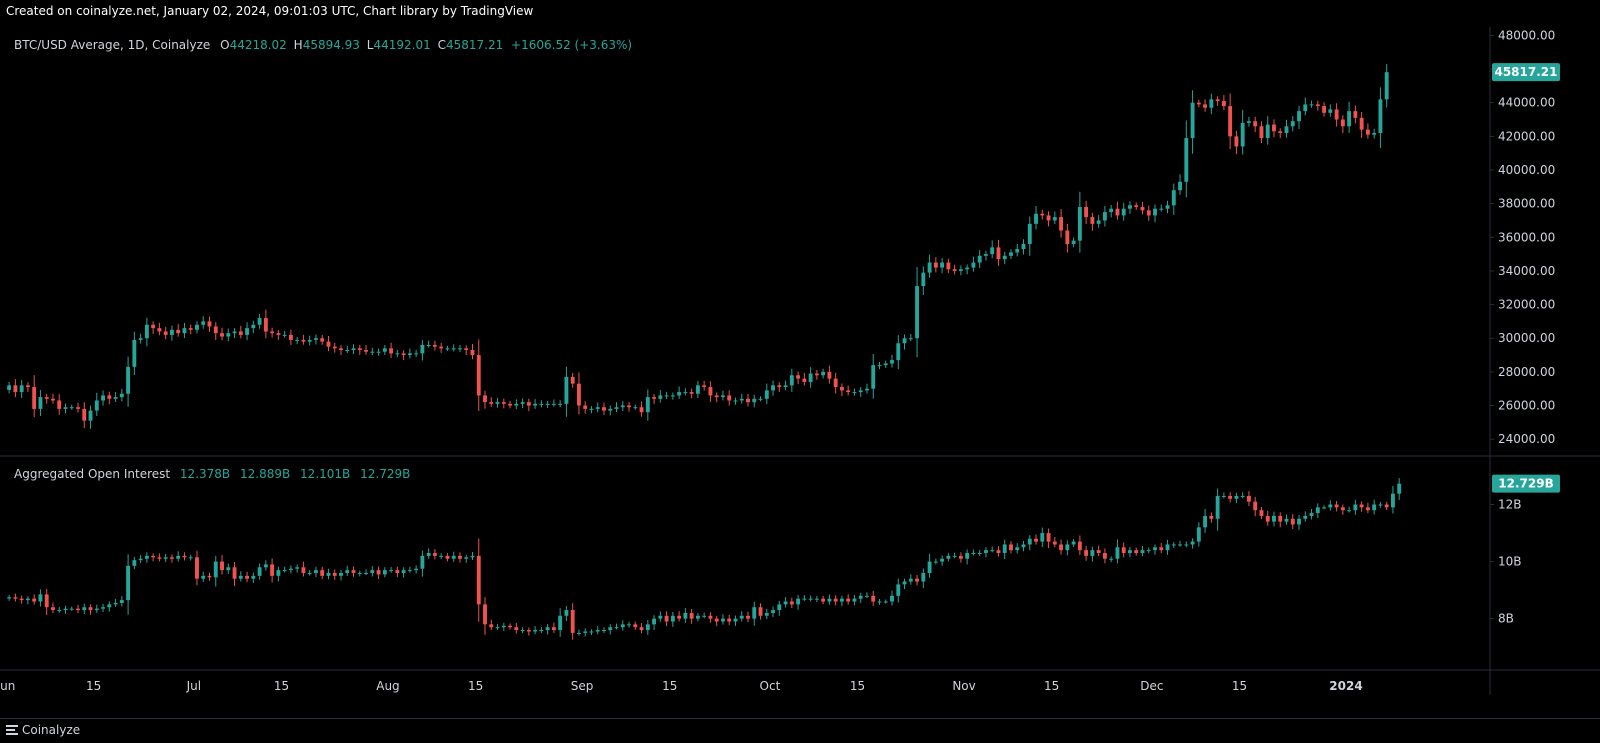  What do you see at coordinates (1526, 237) in the screenshot?
I see `price-ytick-label: 36000.00` at bounding box center [1526, 237].